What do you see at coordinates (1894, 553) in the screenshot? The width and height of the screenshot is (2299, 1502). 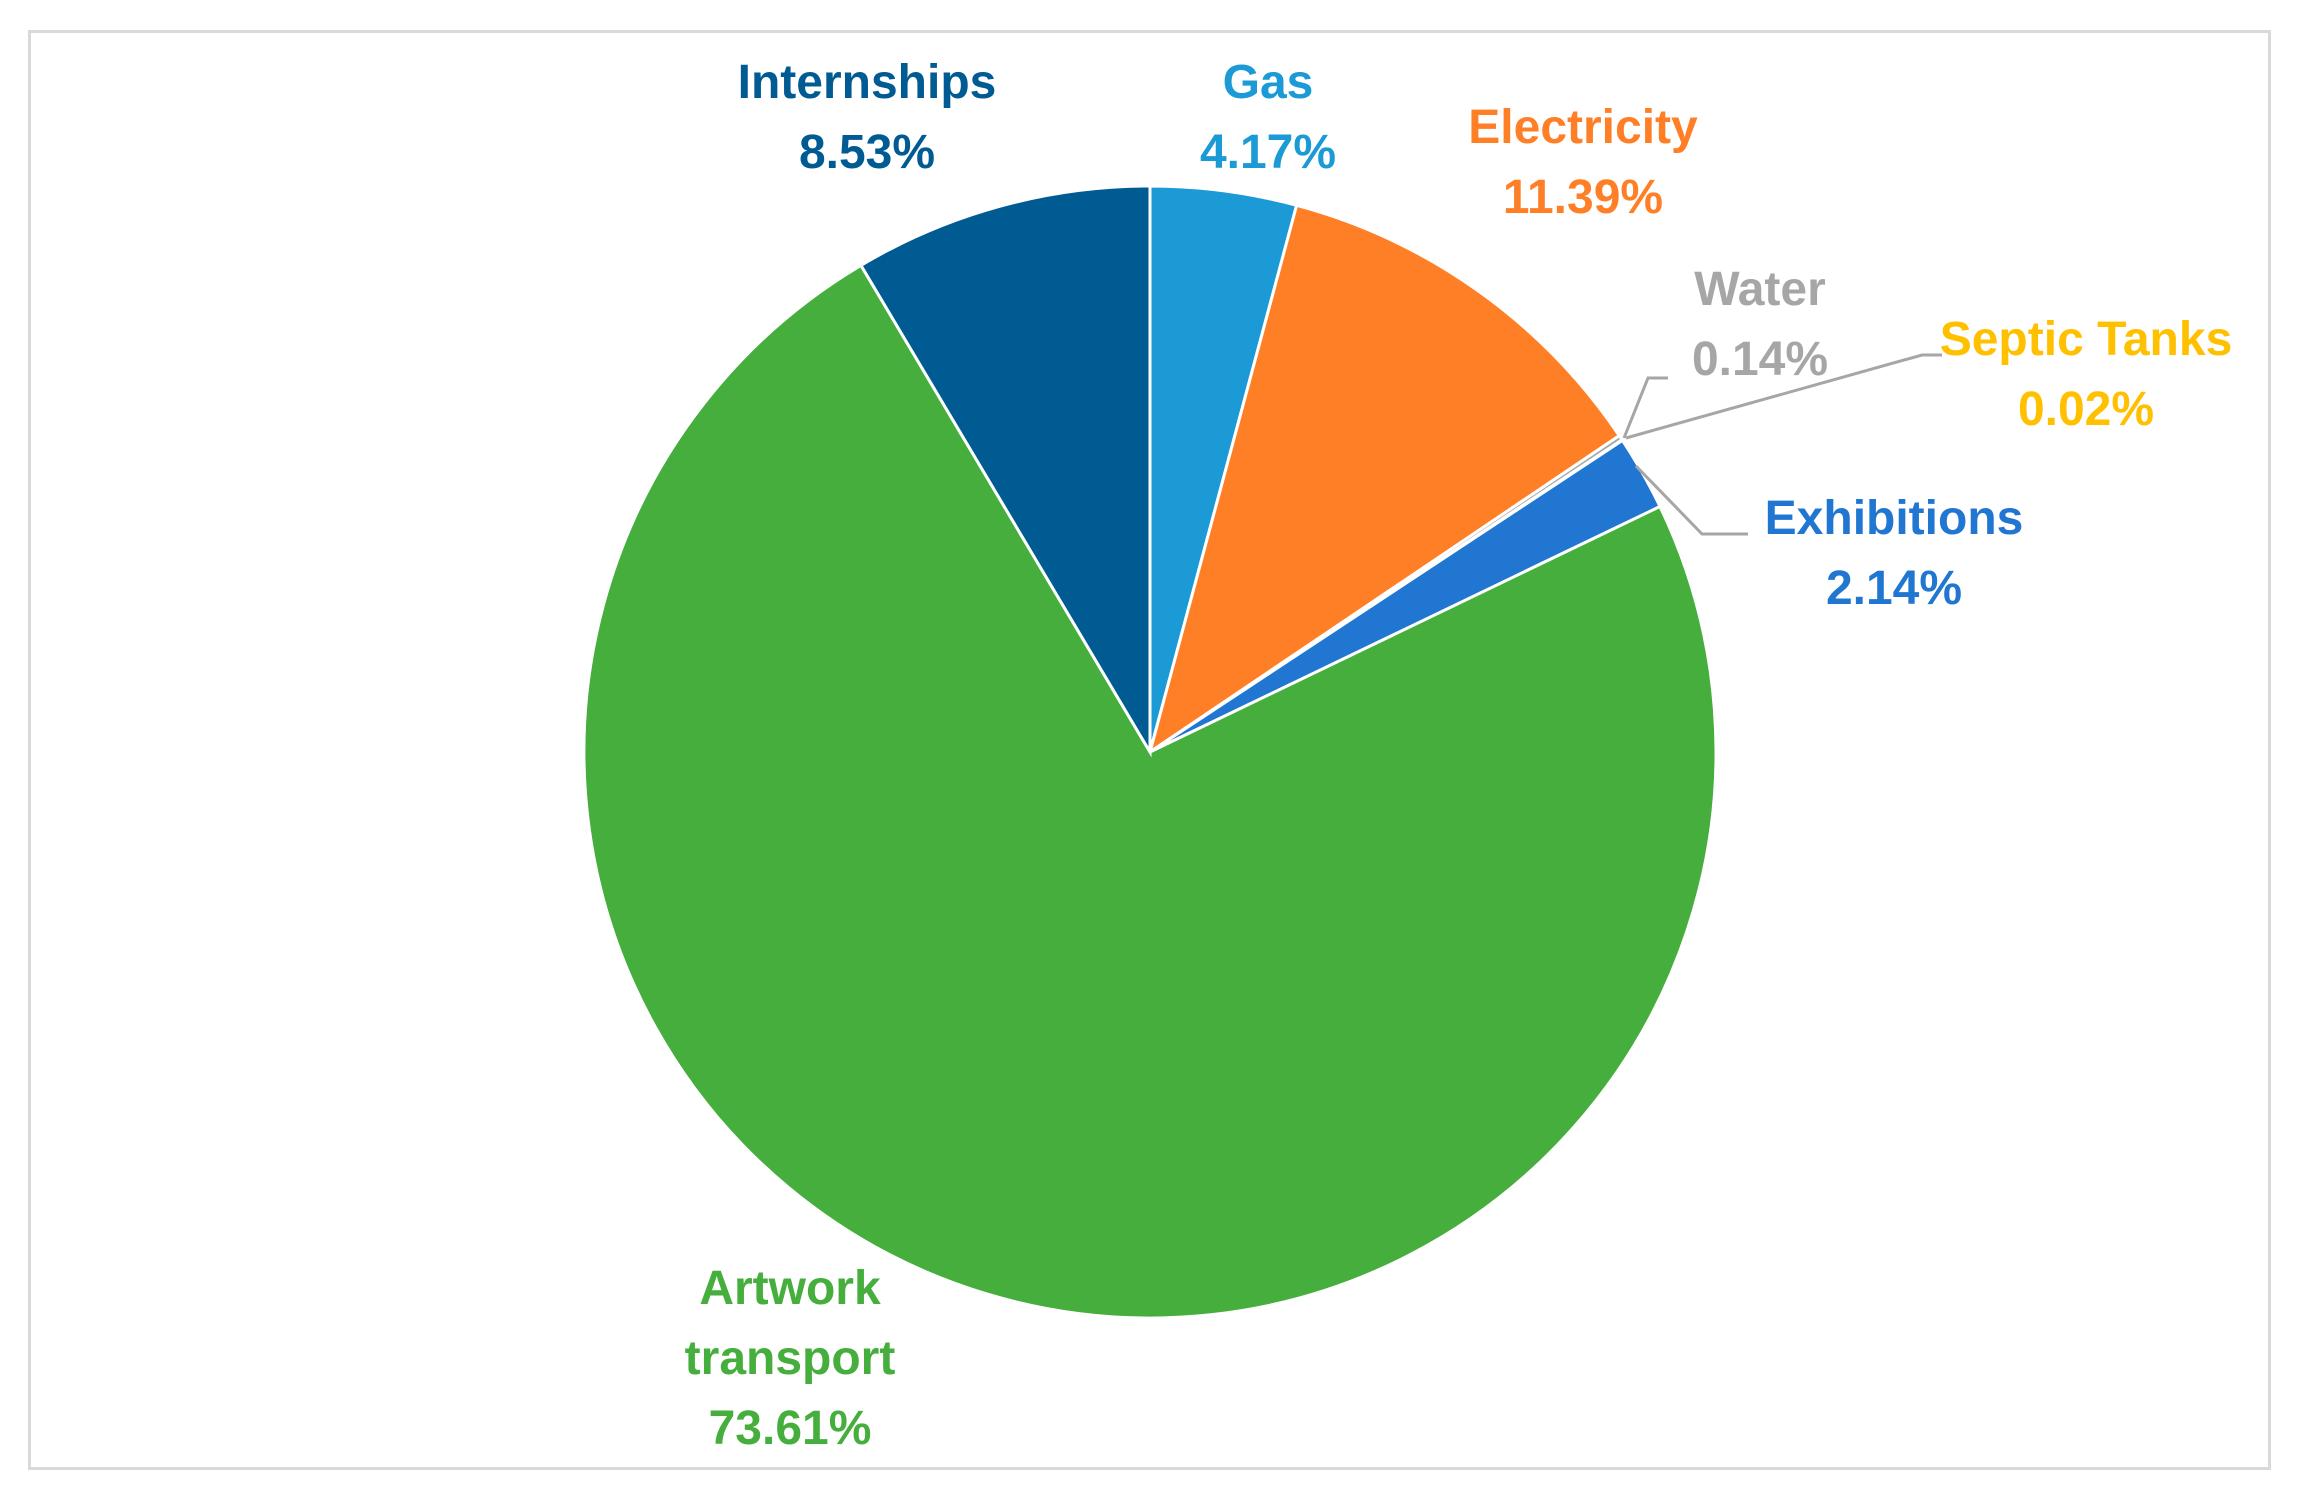 I see `data-label-exhibitions: Exhibitions 2.14%` at bounding box center [1894, 553].